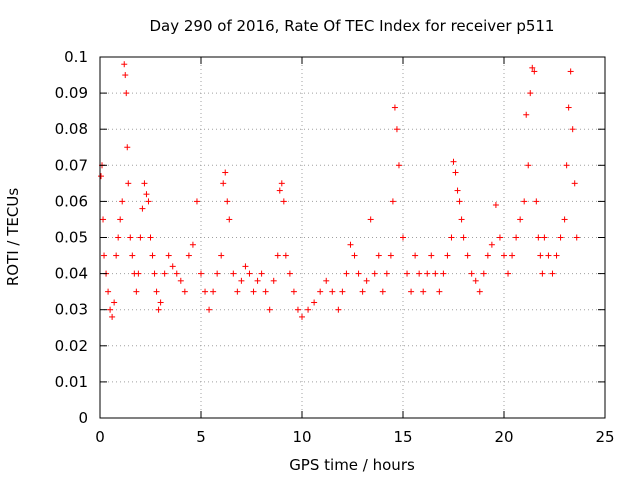  Describe the element at coordinates (71, 165) in the screenshot. I see `y-tick-label: 0.07` at that location.